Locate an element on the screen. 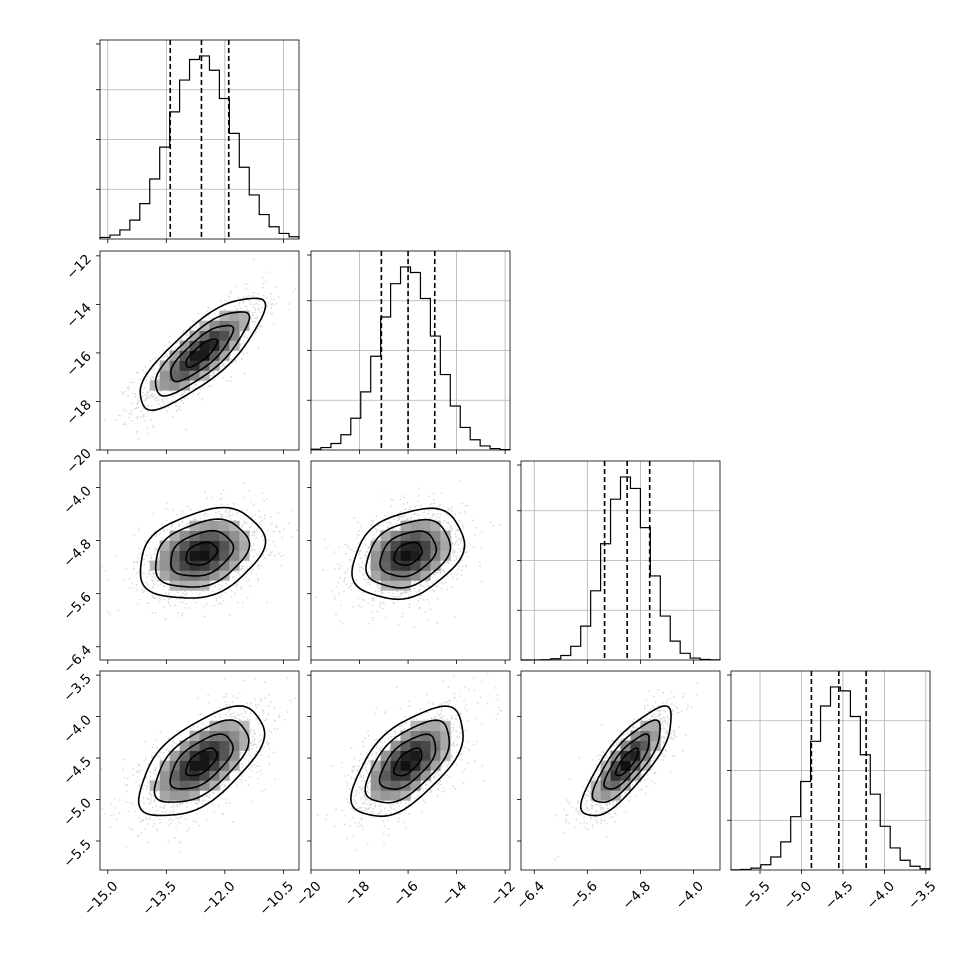 The image size is (970, 970). x-tick-label: −3.5 is located at coordinates (922, 895).